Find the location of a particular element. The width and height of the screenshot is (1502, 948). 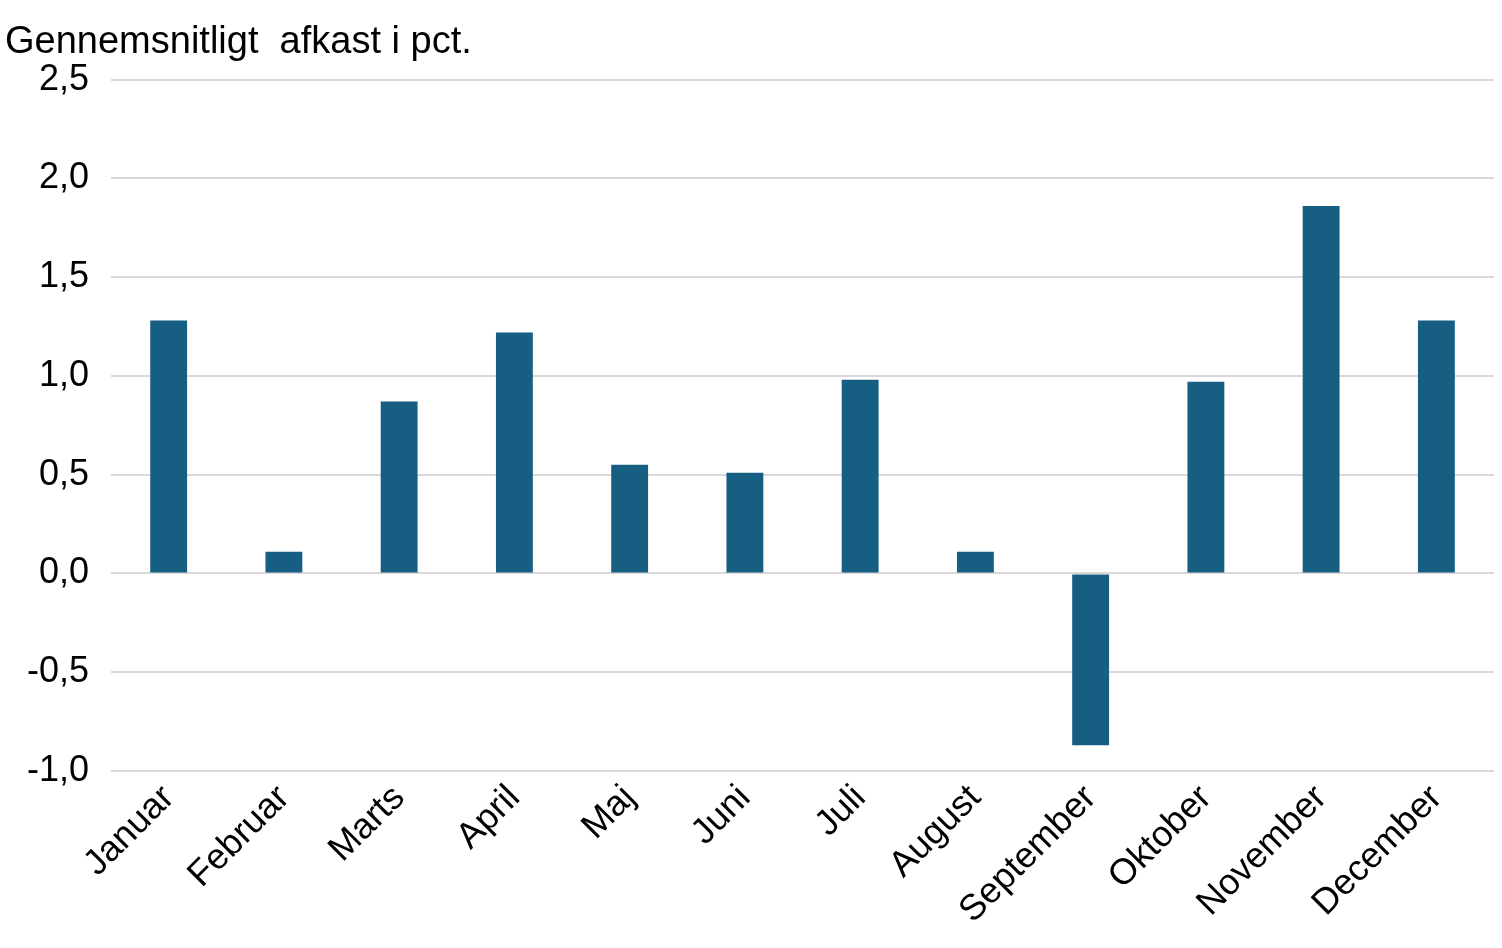

x-tick-label: Maj is located at coordinates (607, 810).